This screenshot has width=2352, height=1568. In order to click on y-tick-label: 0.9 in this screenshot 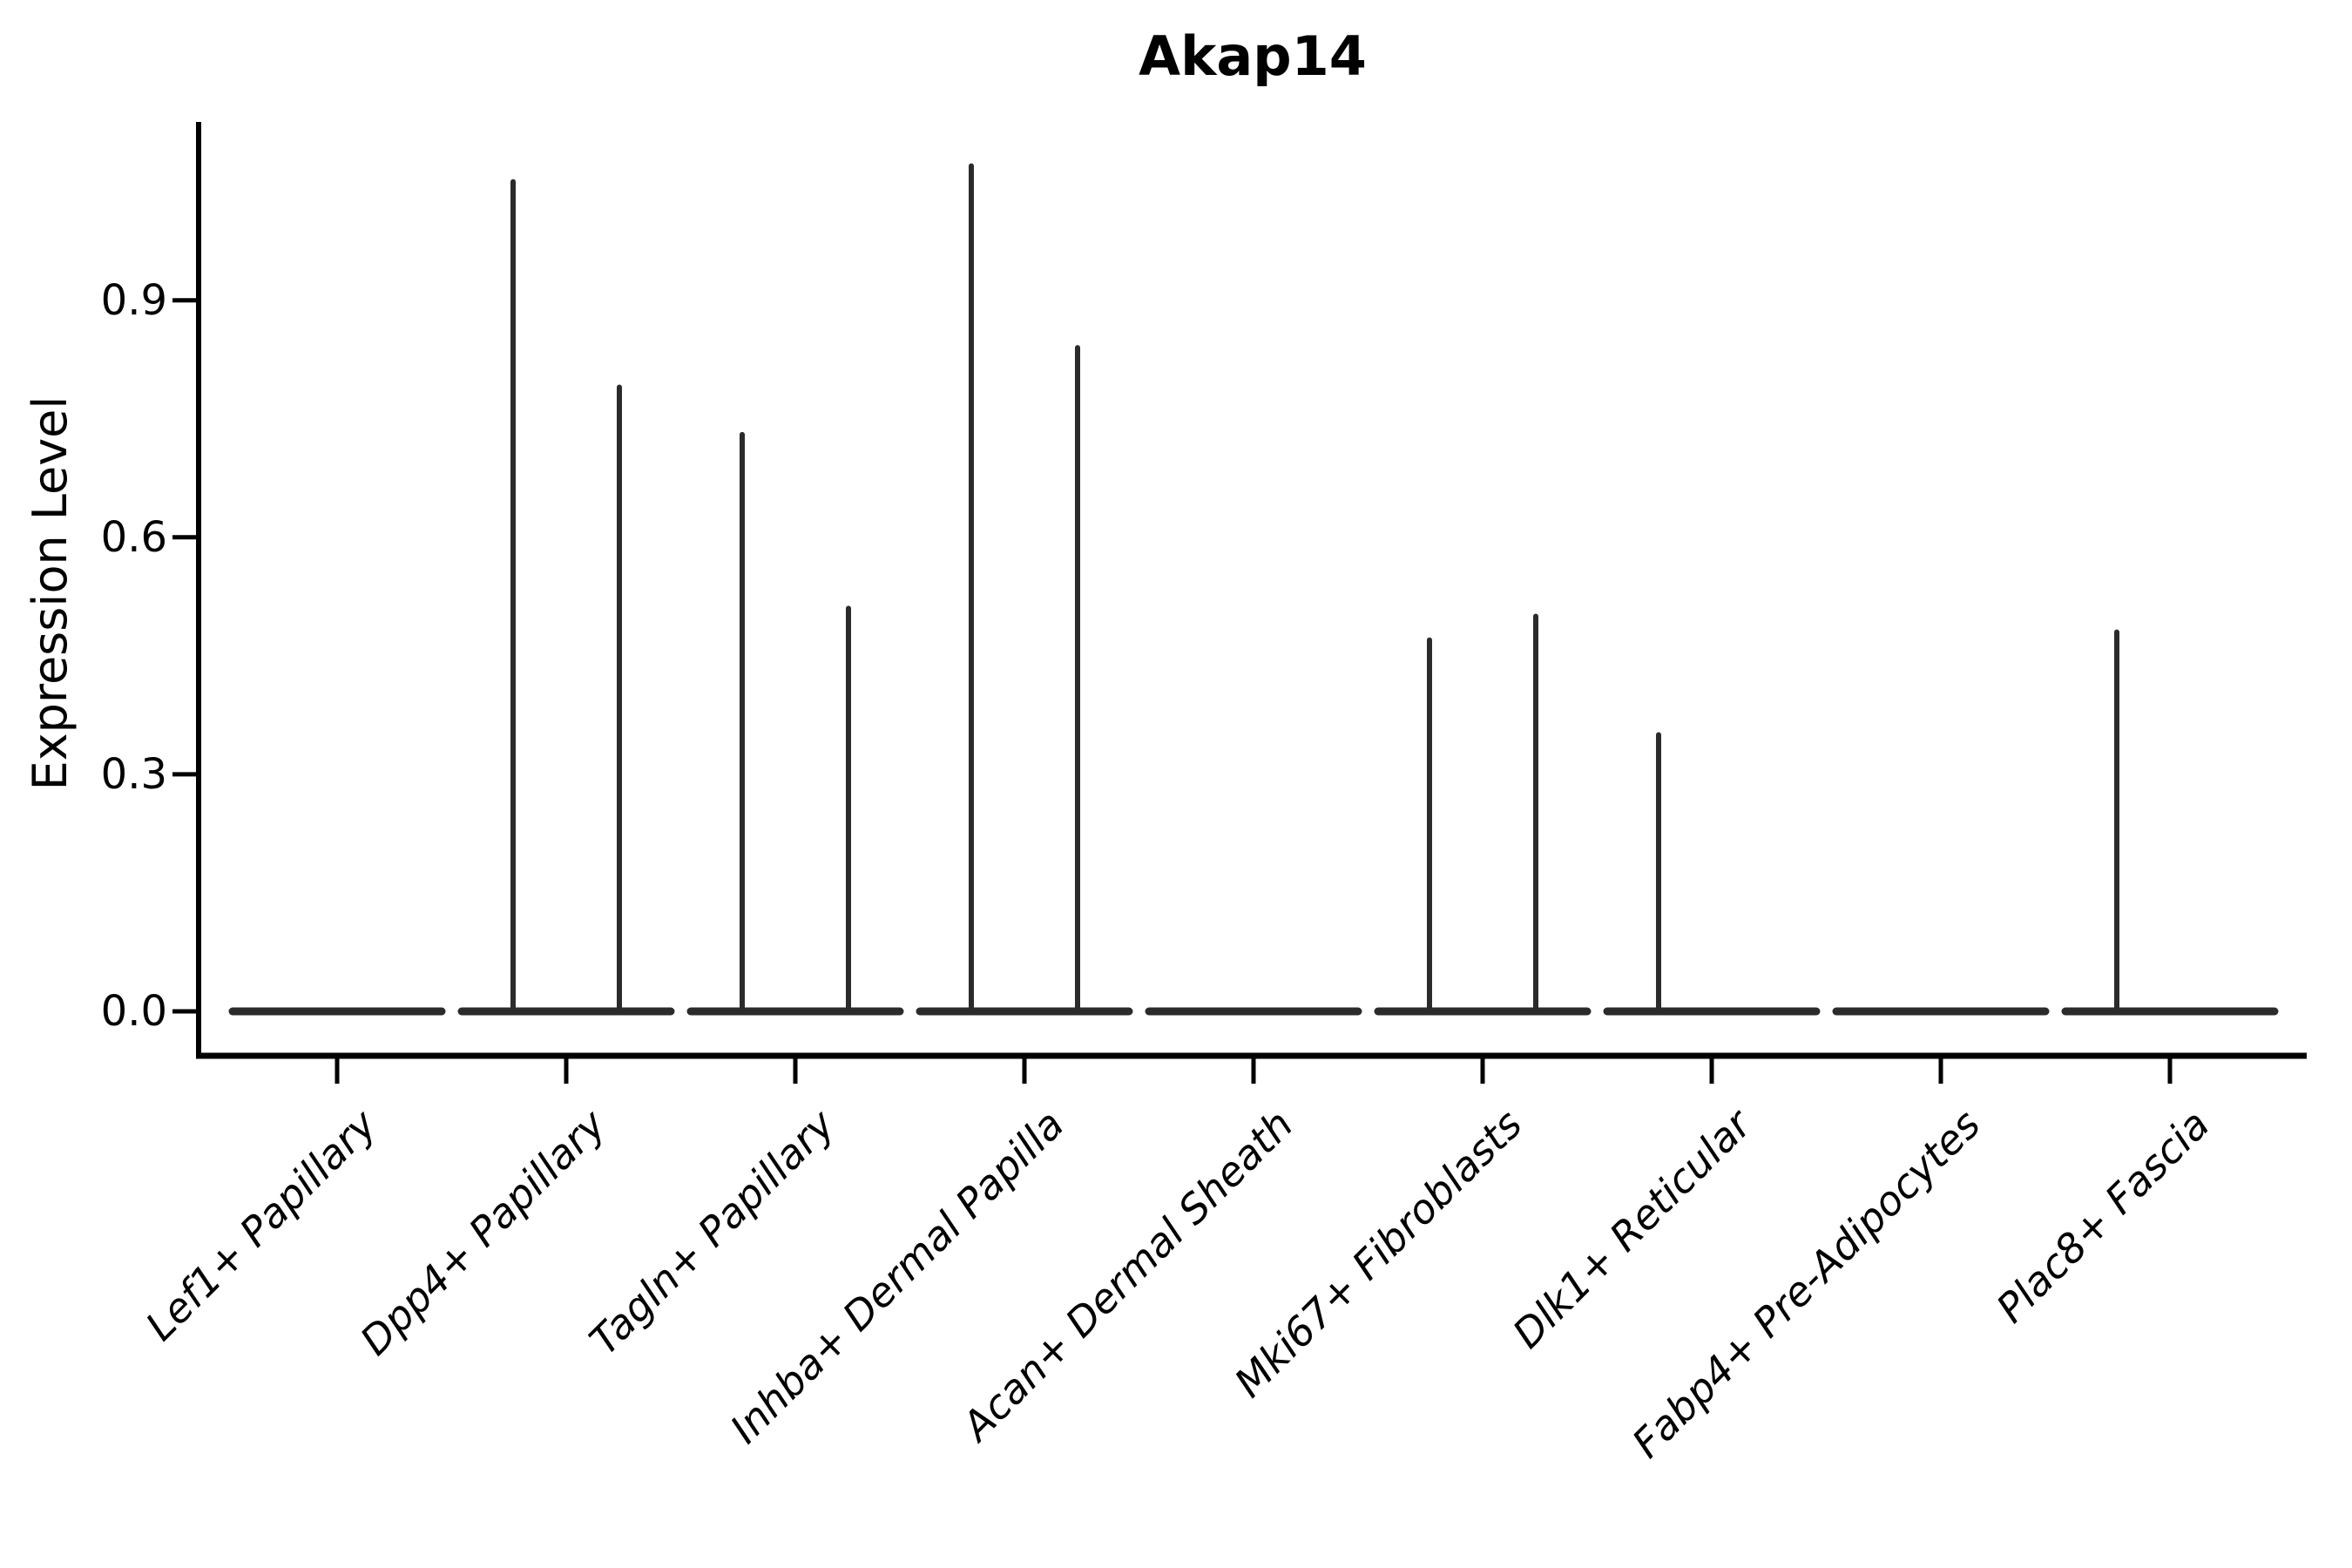, I will do `click(134, 300)`.